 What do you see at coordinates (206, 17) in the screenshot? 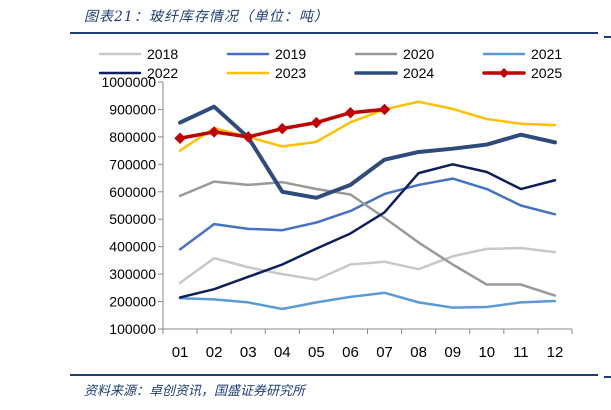
I see `chart-title: 图表21：玻纤库存情况（单位：吨）` at bounding box center [206, 17].